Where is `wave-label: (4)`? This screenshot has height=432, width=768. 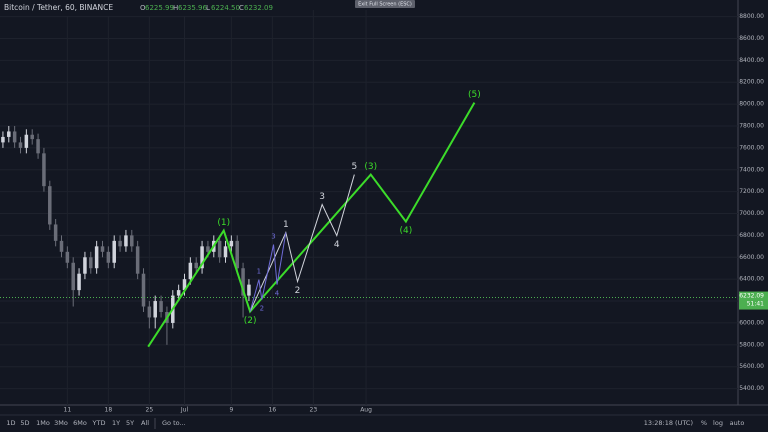 wave-label: (4) is located at coordinates (406, 231).